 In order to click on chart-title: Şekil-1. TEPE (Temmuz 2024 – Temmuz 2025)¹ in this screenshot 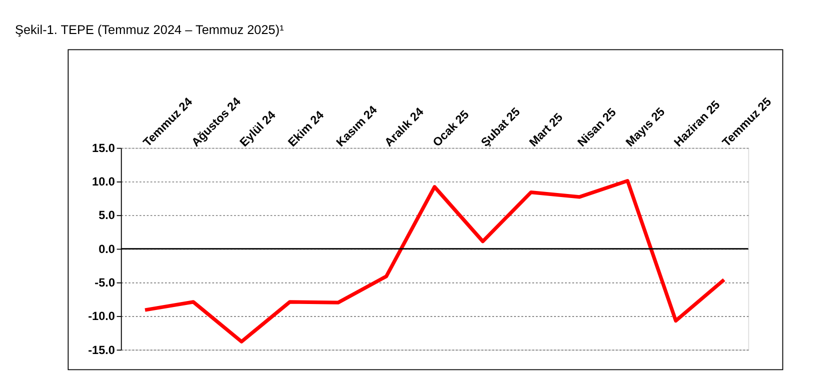, I will do `click(149, 29)`.